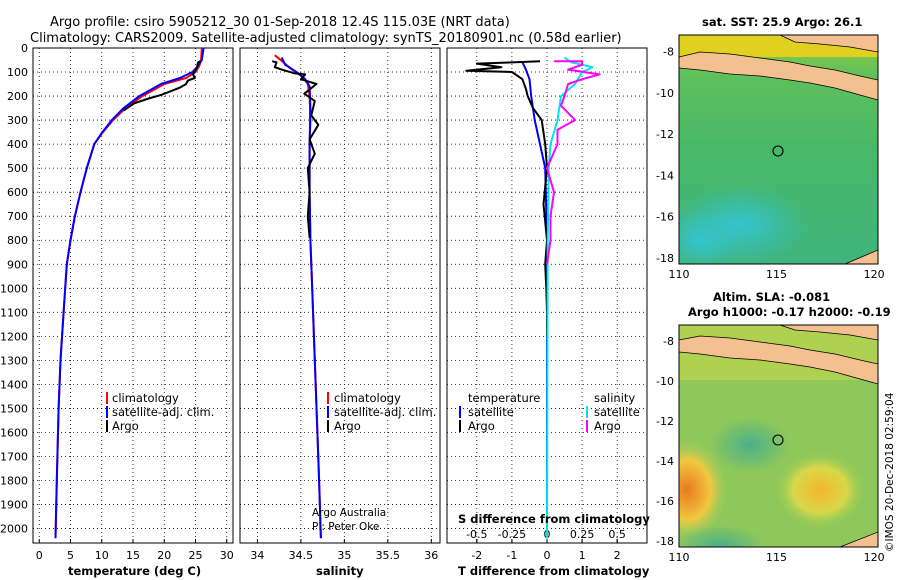 This screenshot has height=580, width=900. What do you see at coordinates (554, 519) in the screenshot?
I see `s-difference-label: S difference from climatology` at bounding box center [554, 519].